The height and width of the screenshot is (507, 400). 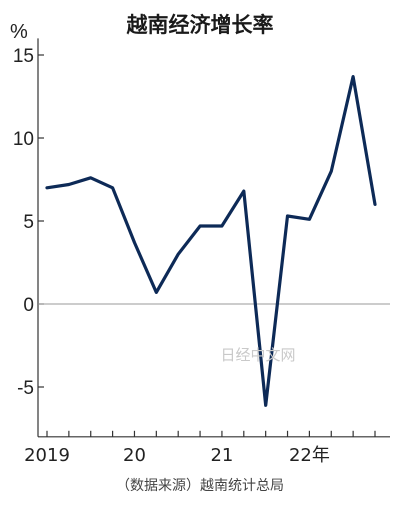 What do you see at coordinates (25, 388) in the screenshot?
I see `y-tick-label: -5` at bounding box center [25, 388].